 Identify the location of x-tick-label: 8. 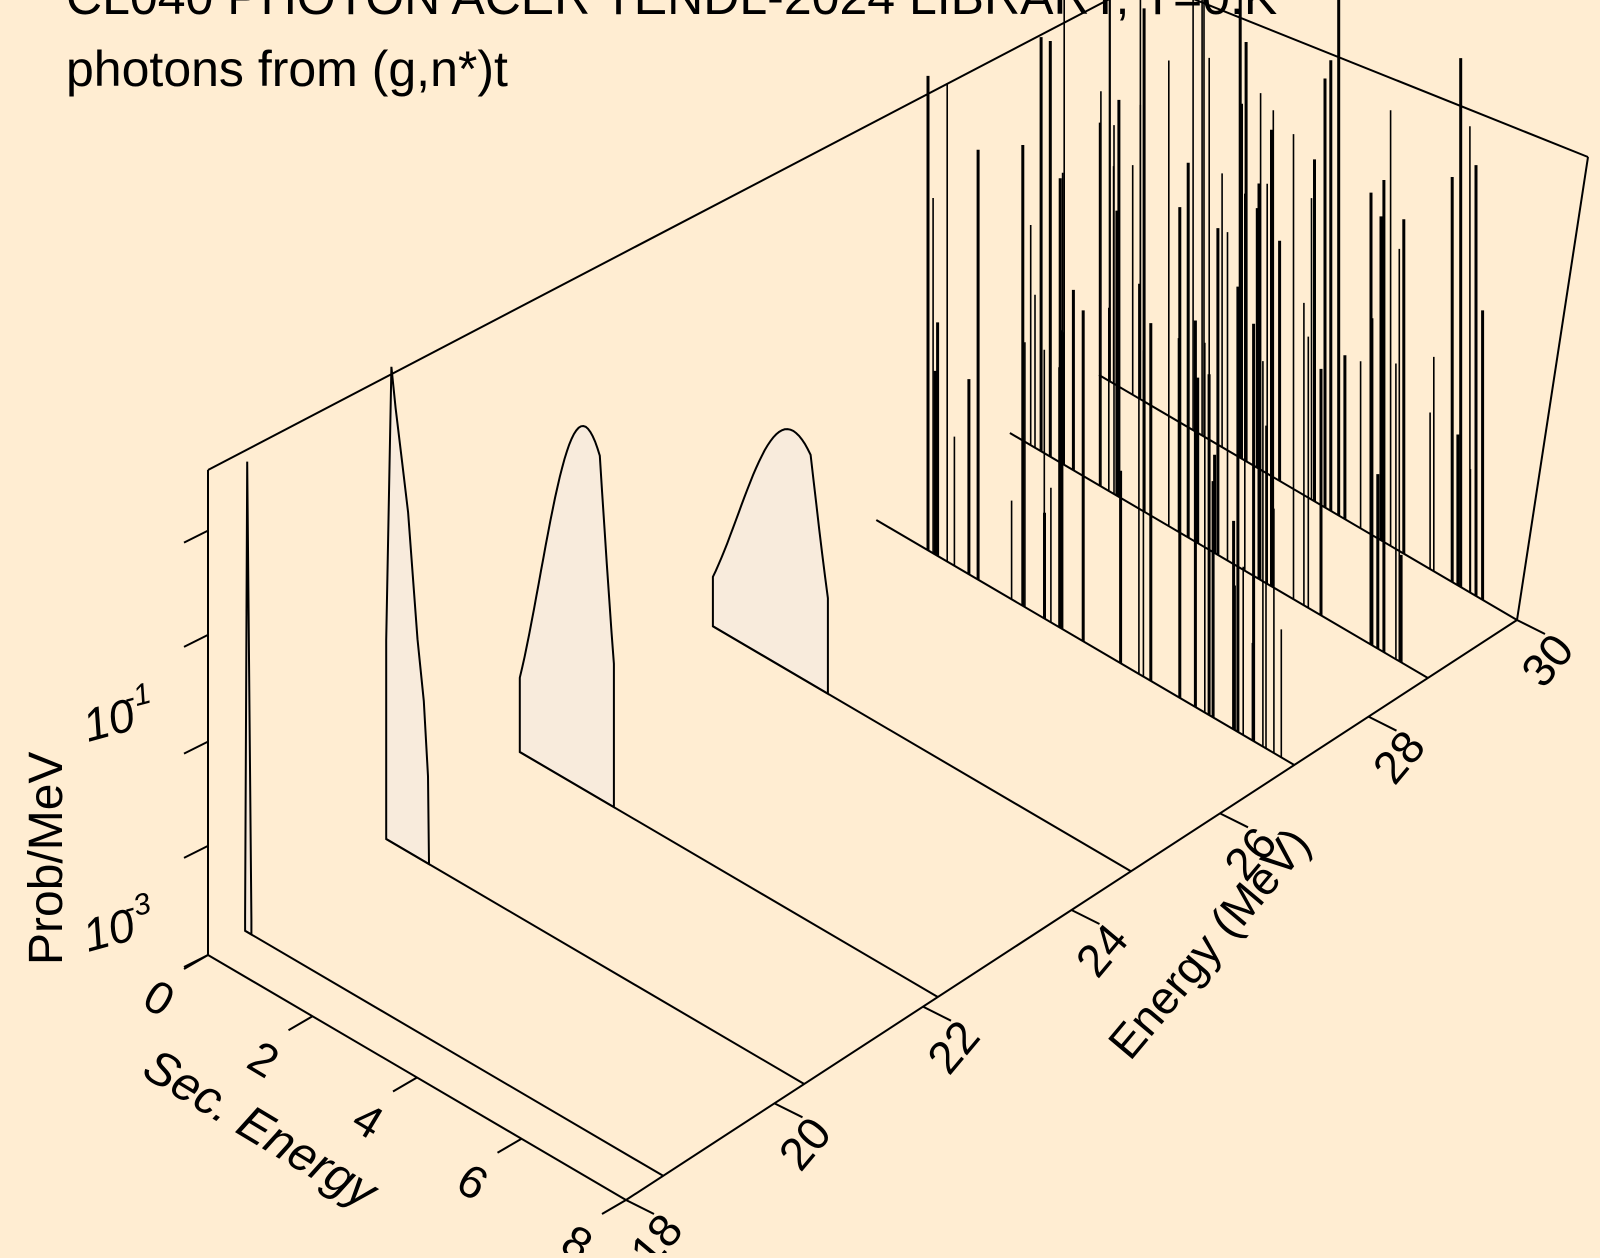
(577, 1233).